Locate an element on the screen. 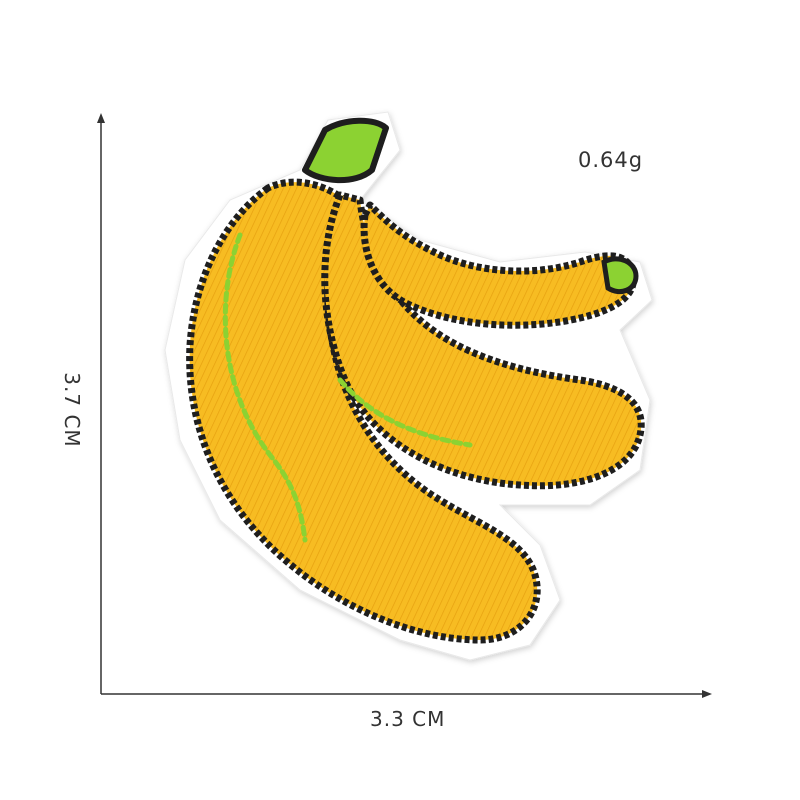  height-arrow-icon is located at coordinates (101, 118).